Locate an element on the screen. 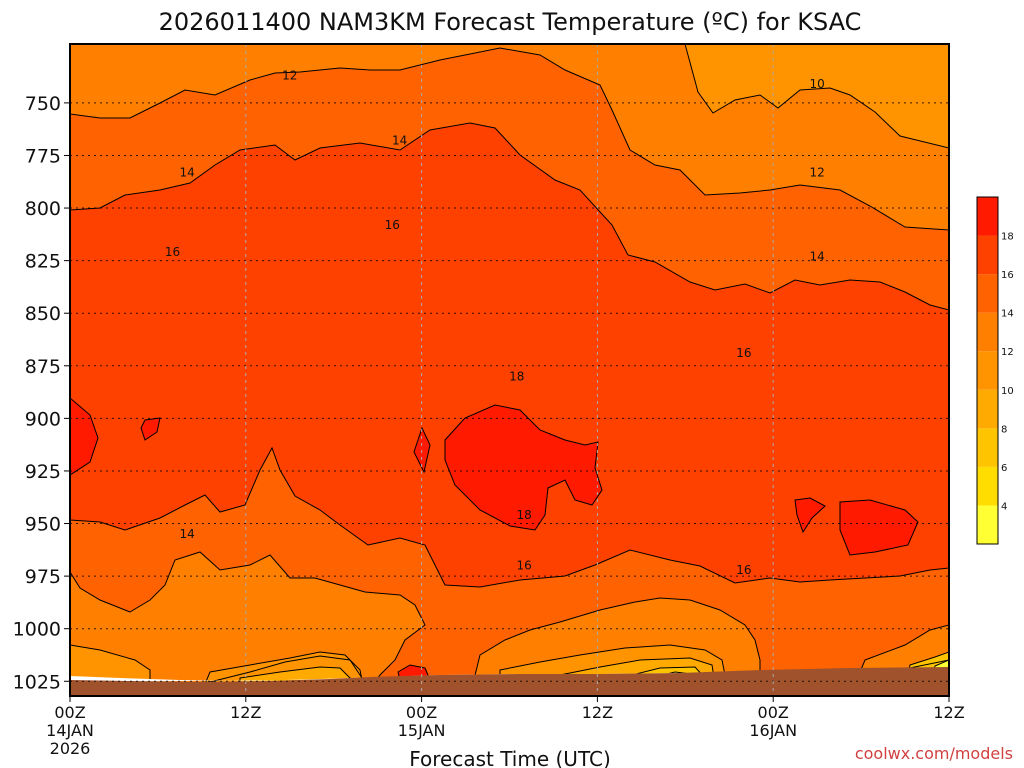 The image size is (1024, 768). y-tick-label: 1000 is located at coordinates (37, 630).